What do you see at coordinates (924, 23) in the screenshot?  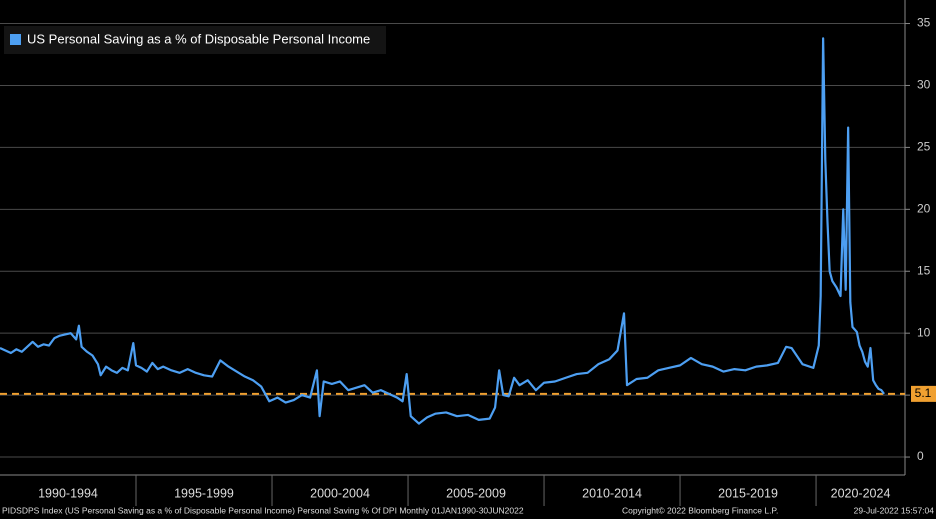 I see `y-tick-label: 35` at bounding box center [924, 23].